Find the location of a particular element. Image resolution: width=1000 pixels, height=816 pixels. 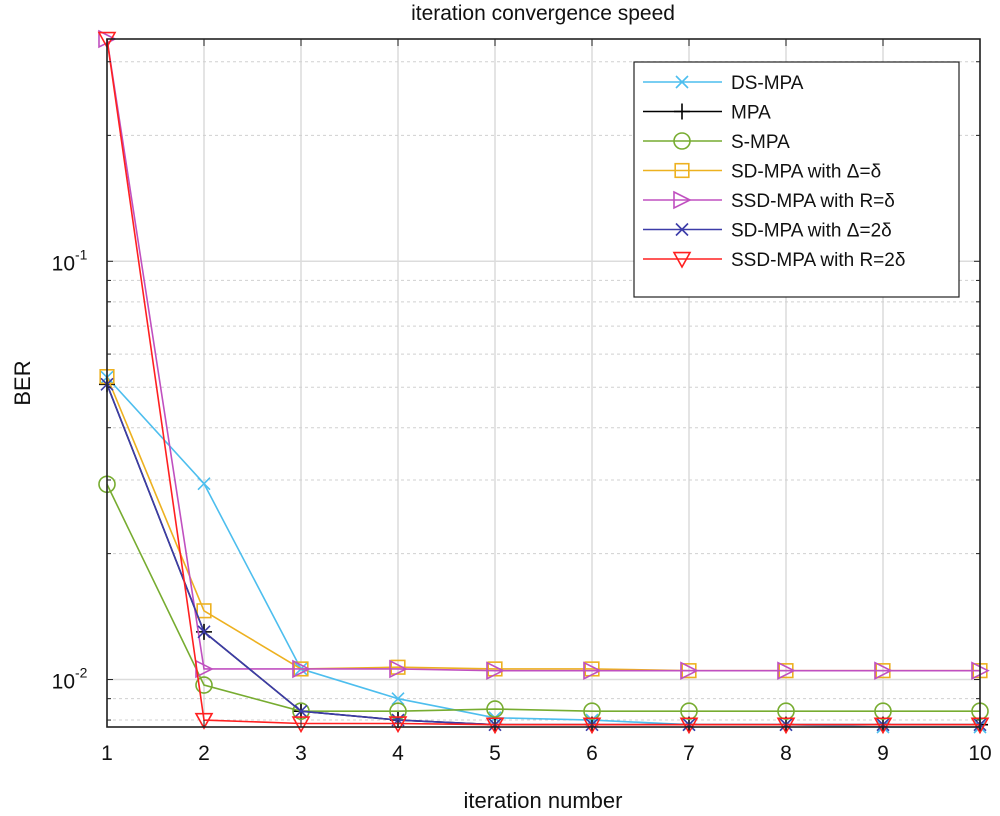

marker-plus is located at coordinates (682, 111).